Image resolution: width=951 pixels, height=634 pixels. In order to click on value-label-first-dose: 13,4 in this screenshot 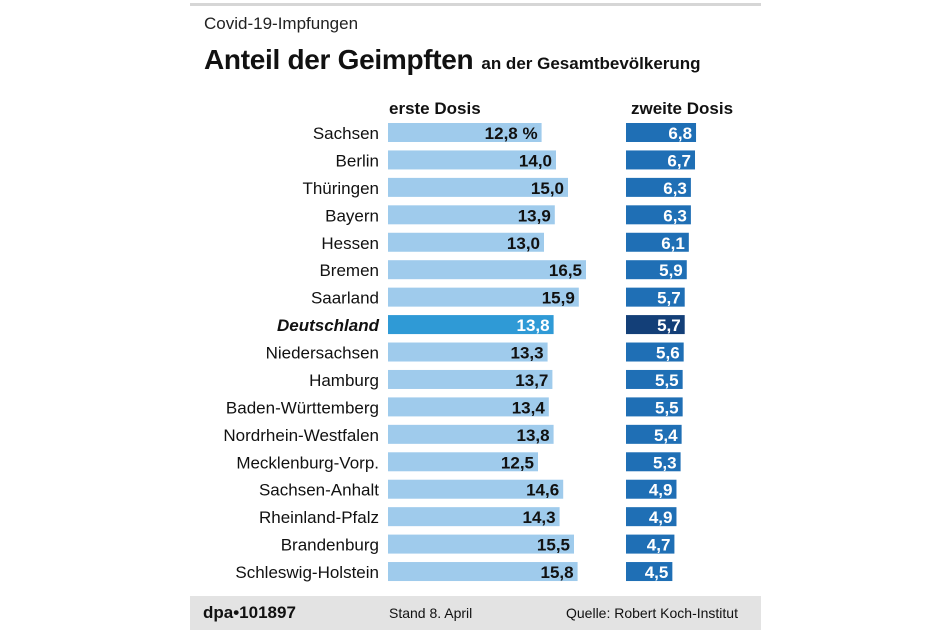, I will do `click(529, 407)`.